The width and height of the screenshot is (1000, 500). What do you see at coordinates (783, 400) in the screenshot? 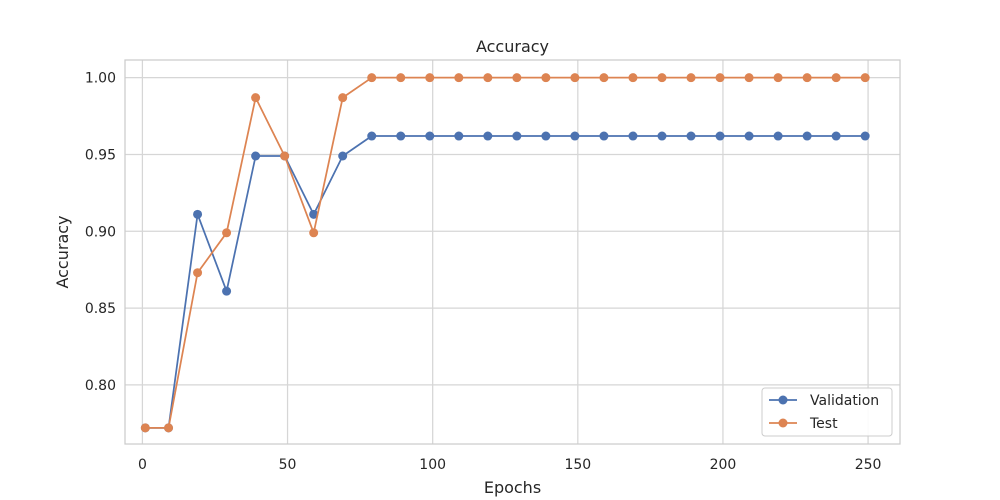
I see `legend-marker-validation` at bounding box center [783, 400].